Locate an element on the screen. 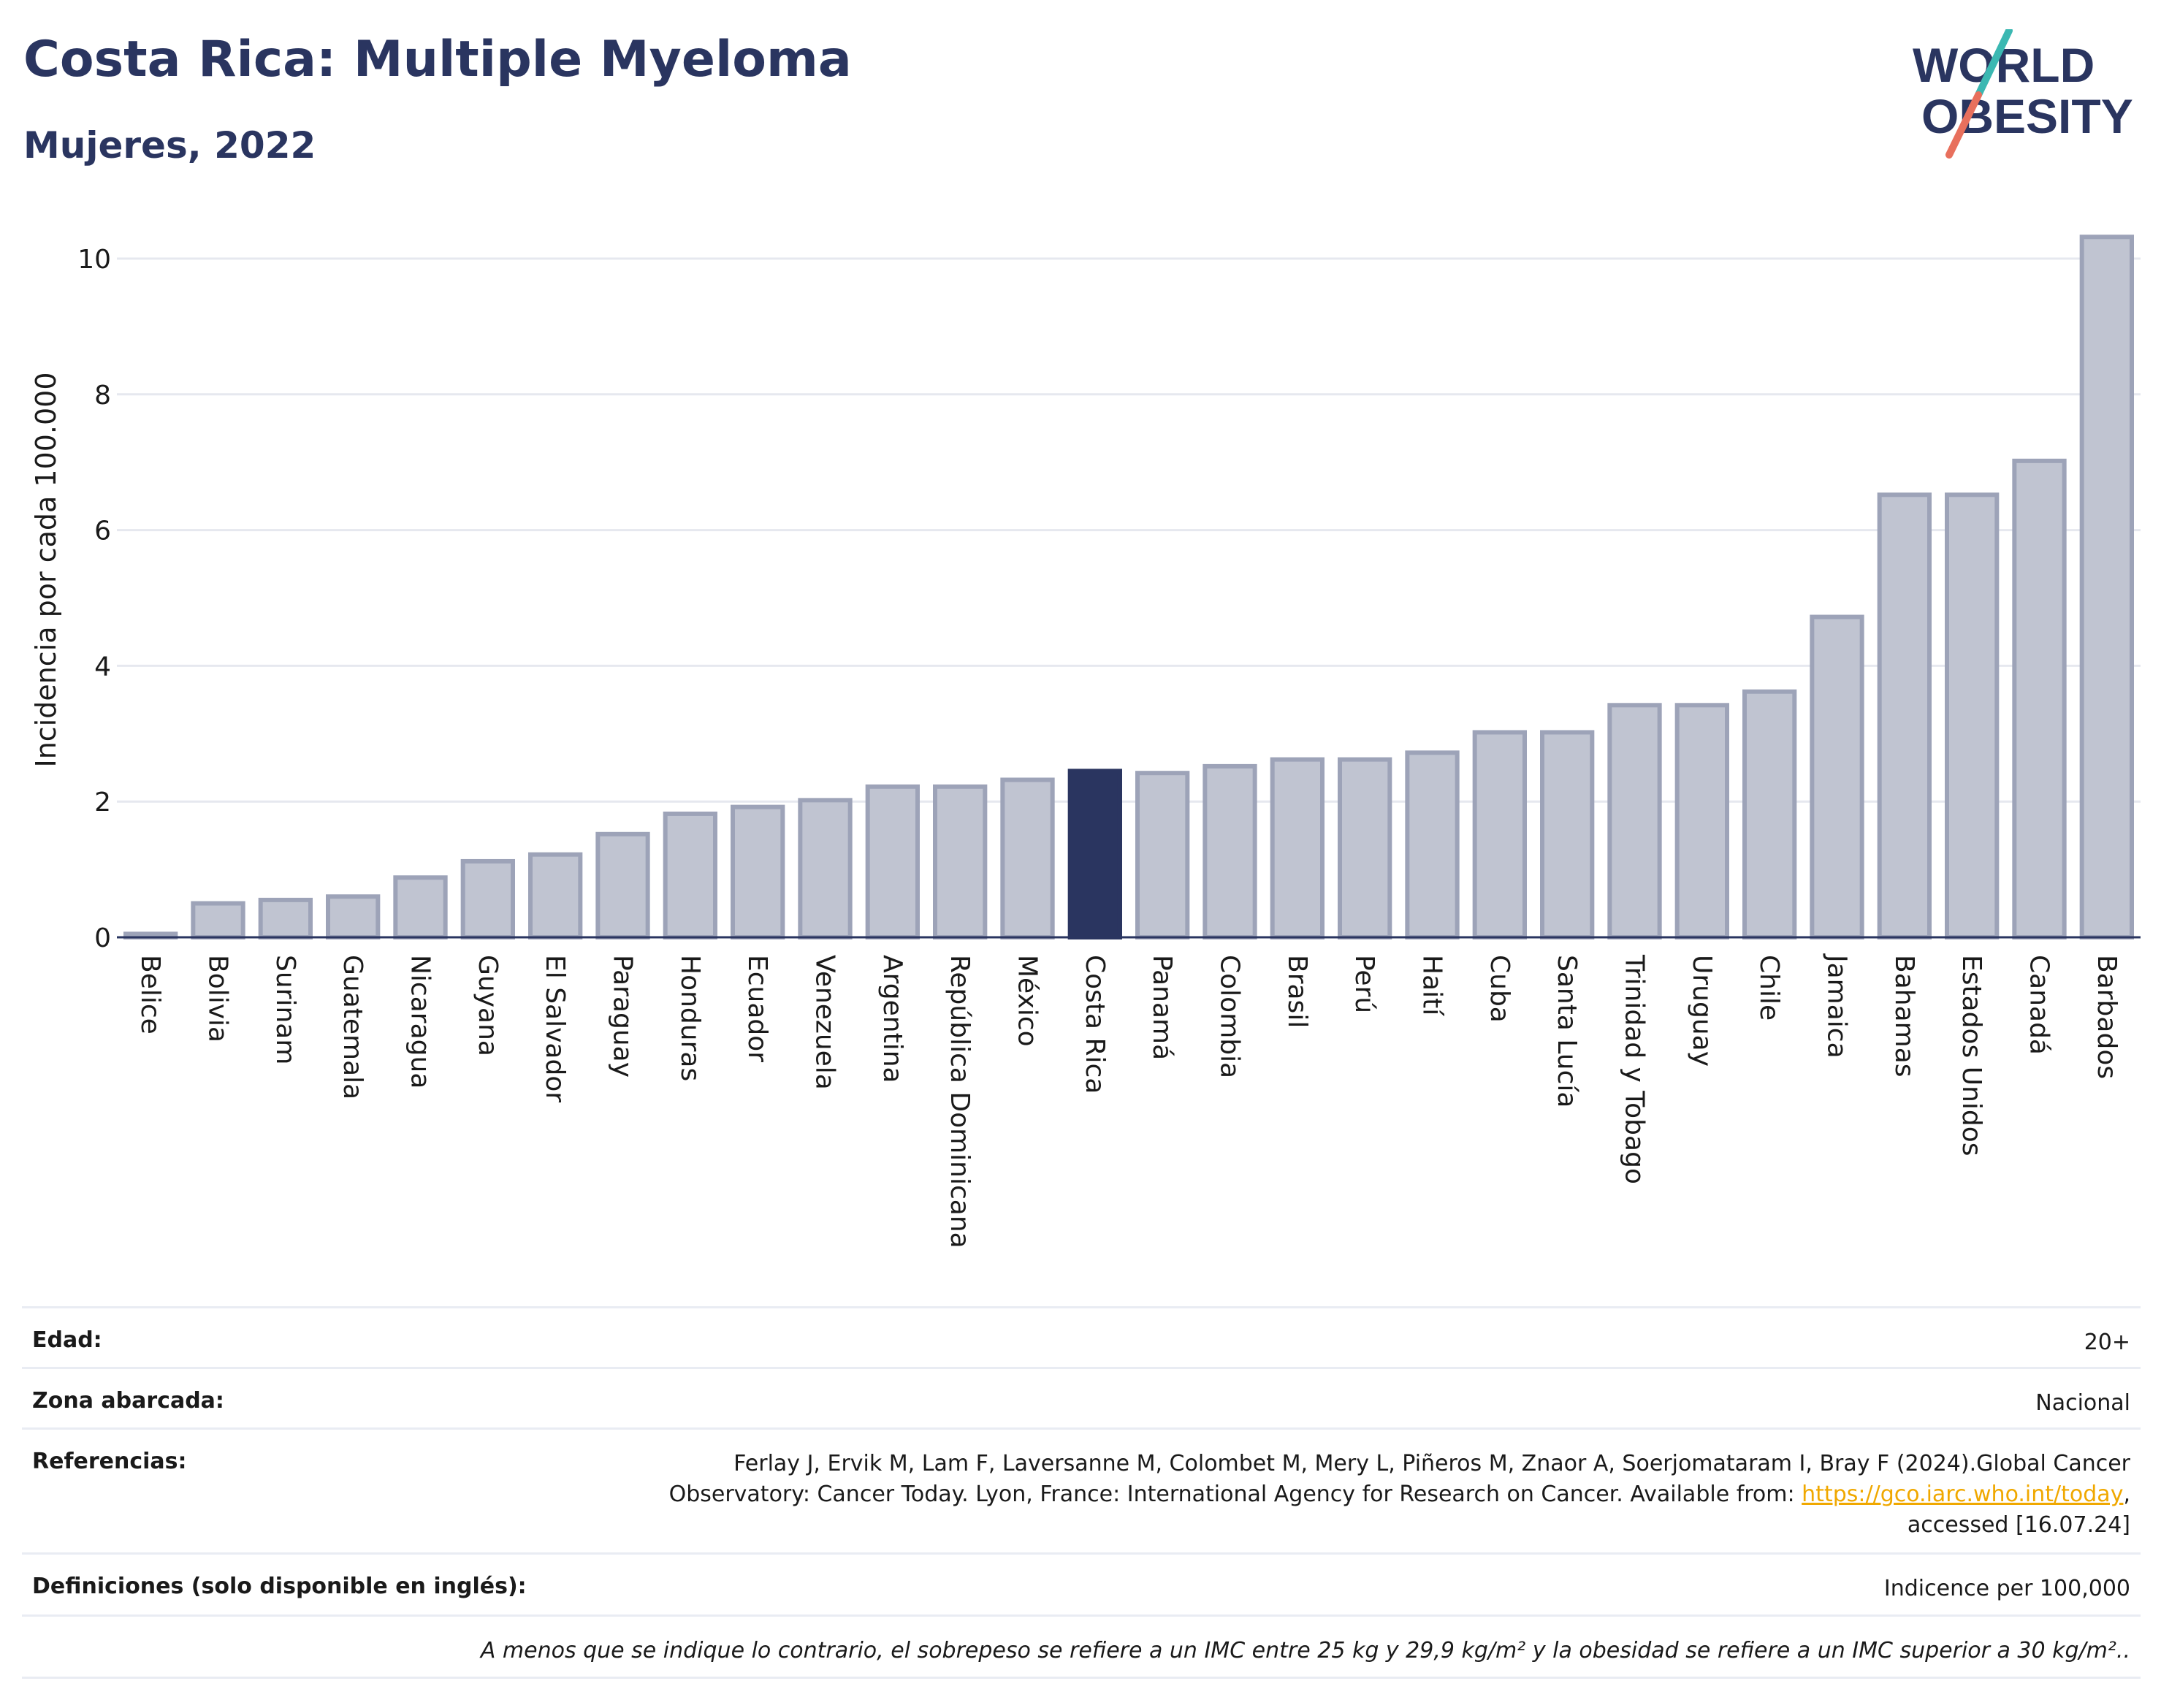 The width and height of the screenshot is (2161, 1708). def-value: Indicence per 100,000 is located at coordinates (2006, 1589).